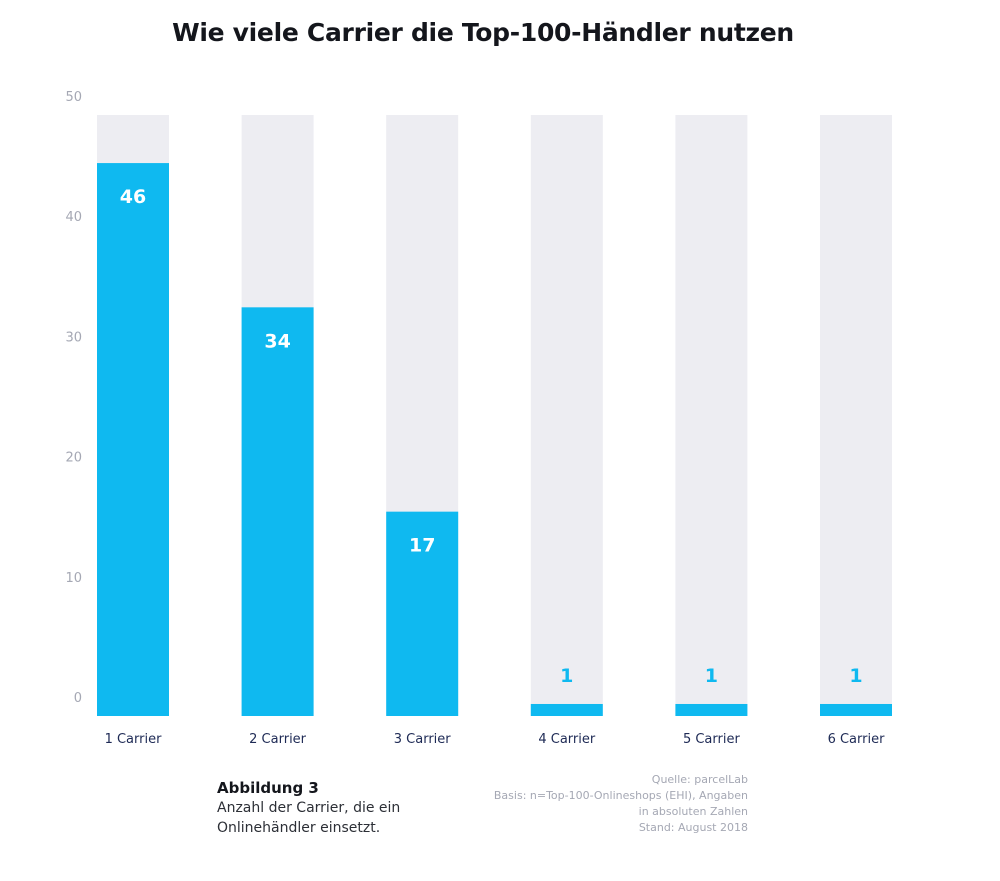 This screenshot has width=1000, height=881. I want to click on source-line: Quelle: parcelLab, so click(699, 779).